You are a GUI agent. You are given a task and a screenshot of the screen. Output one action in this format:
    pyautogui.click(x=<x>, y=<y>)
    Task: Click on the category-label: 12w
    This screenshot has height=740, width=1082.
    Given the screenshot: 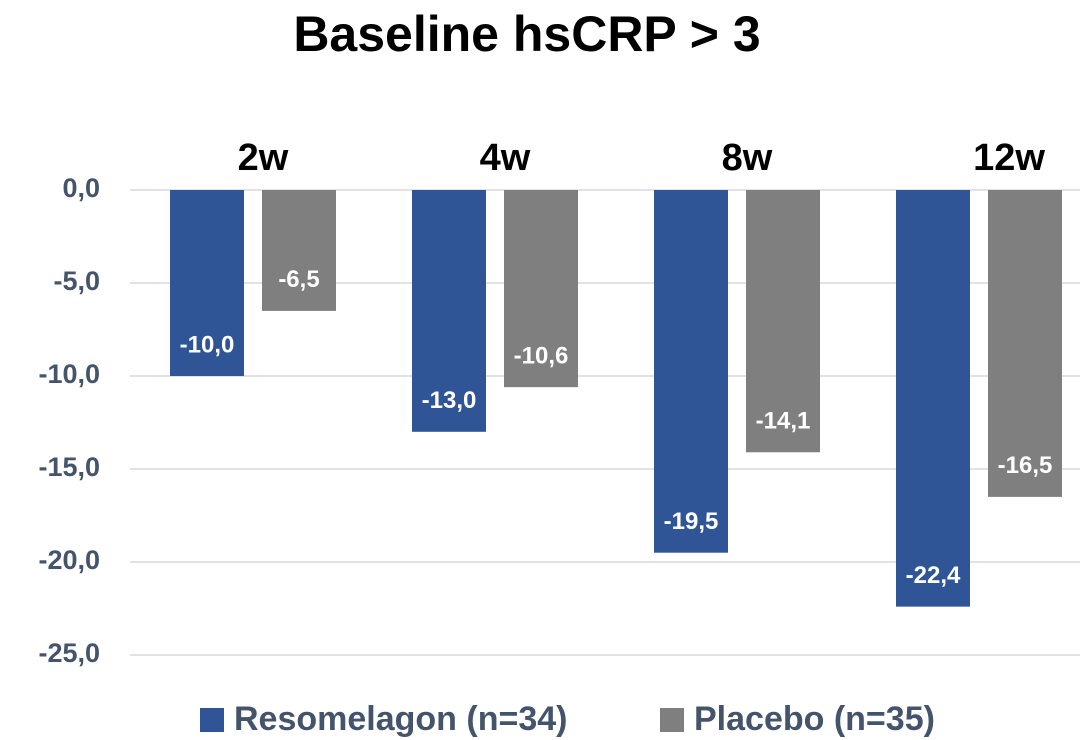 What is the action you would take?
    pyautogui.click(x=1009, y=158)
    